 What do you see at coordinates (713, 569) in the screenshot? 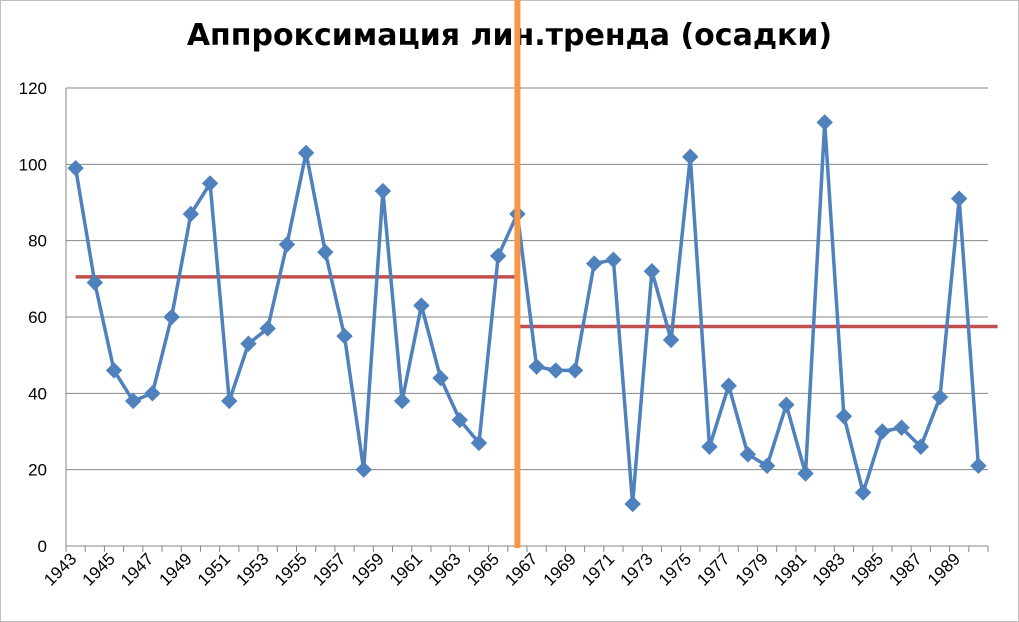
I see `x-tick-label: 1977` at bounding box center [713, 569].